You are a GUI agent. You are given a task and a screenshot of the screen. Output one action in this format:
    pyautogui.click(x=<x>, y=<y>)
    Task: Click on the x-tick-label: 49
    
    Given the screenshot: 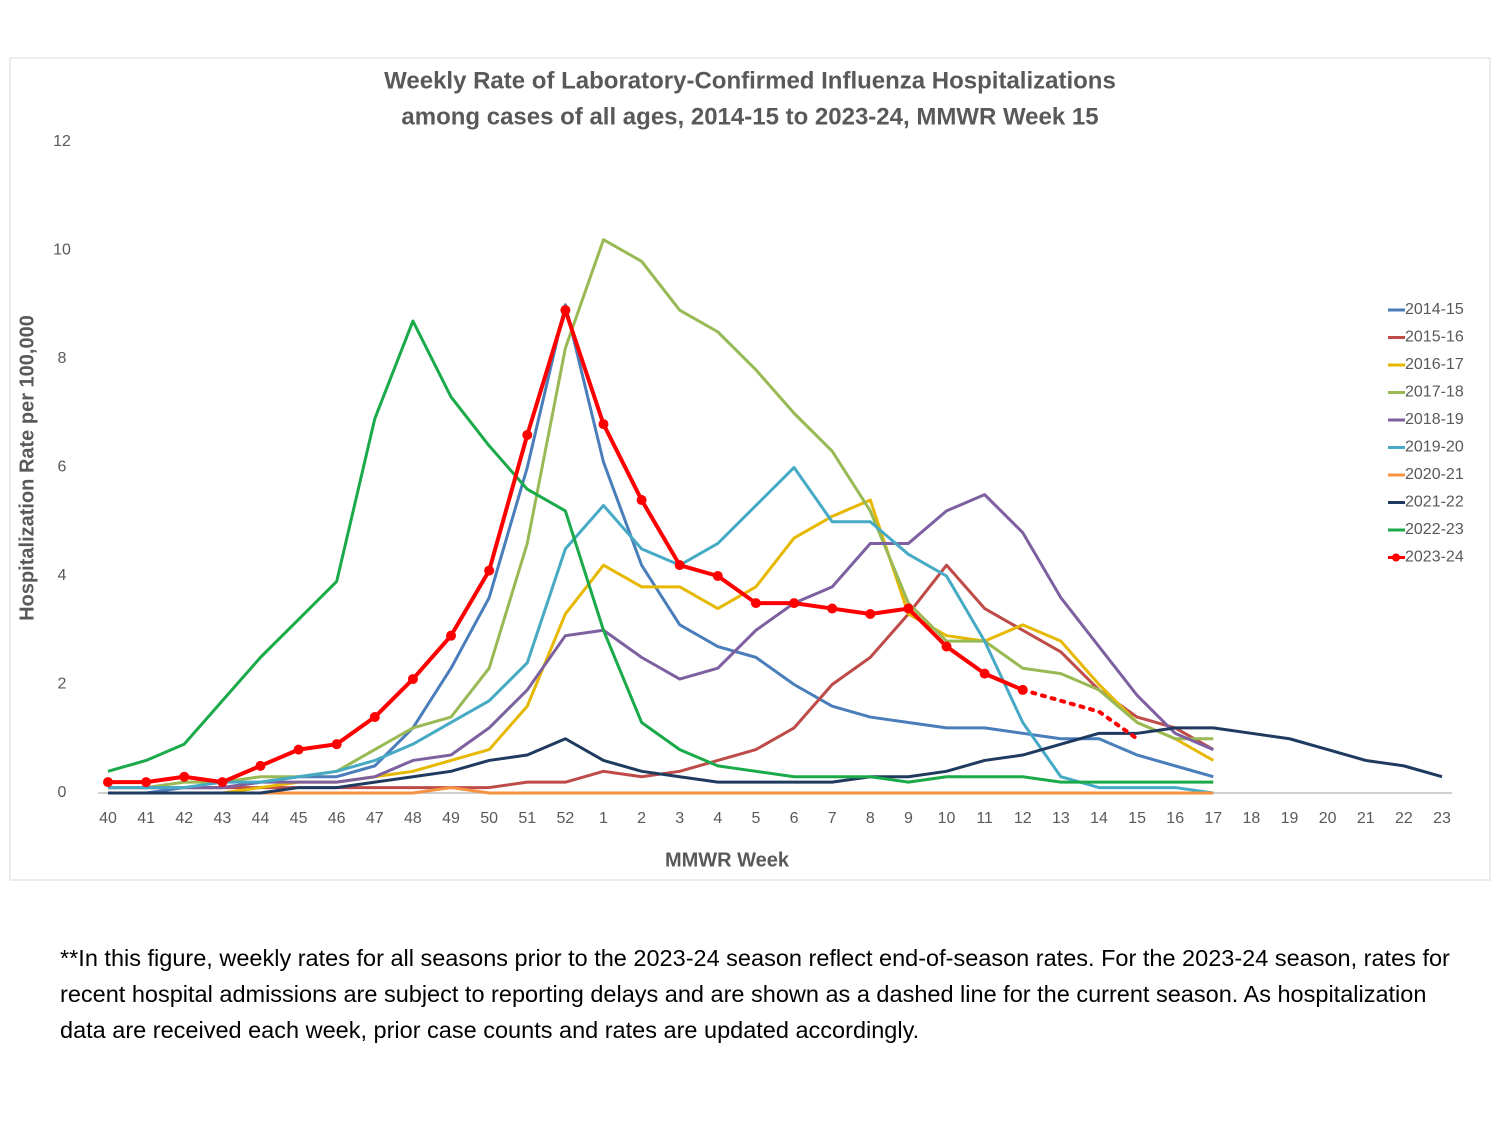 What is the action you would take?
    pyautogui.click(x=451, y=818)
    